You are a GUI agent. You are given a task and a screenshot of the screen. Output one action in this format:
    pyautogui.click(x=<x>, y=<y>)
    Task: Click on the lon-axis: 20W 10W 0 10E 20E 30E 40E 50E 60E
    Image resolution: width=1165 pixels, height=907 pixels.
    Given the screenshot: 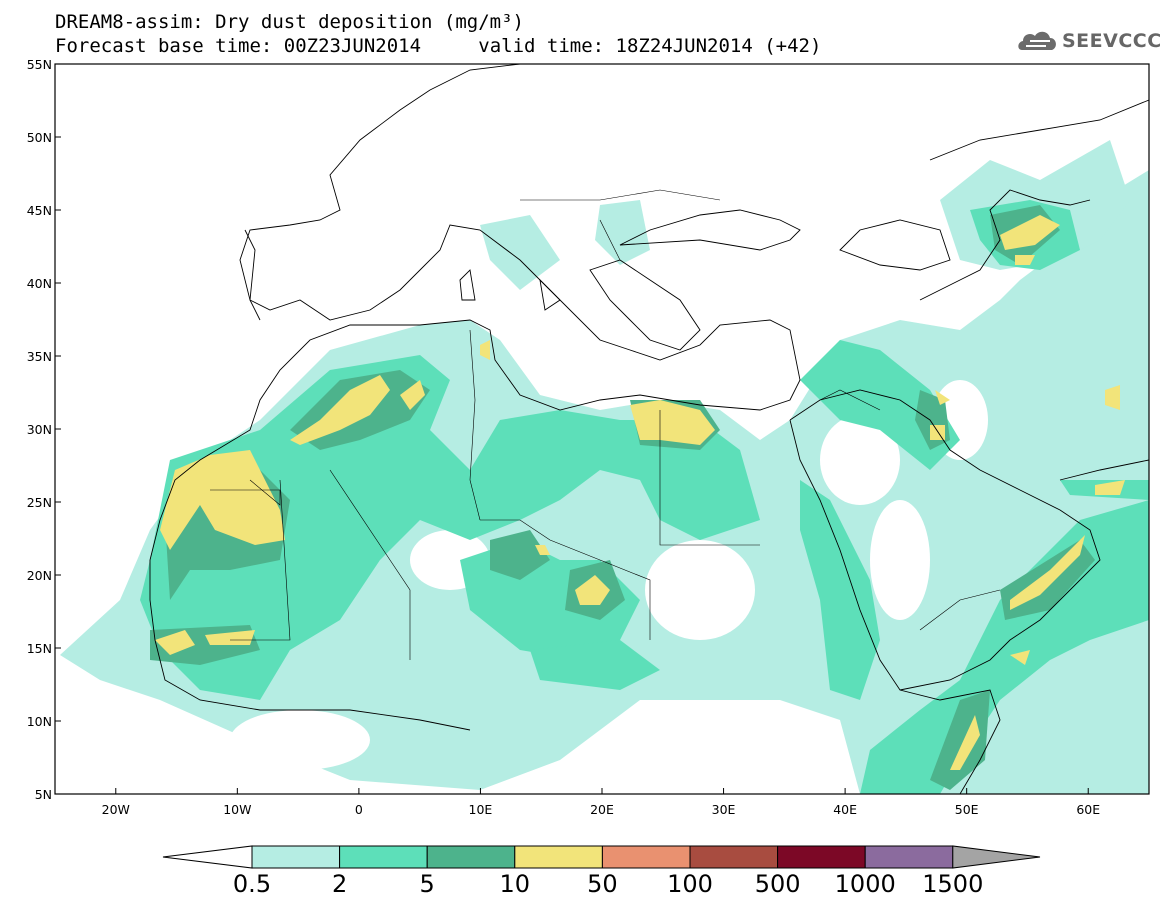 What is the action you would take?
    pyautogui.click(x=601, y=802)
    